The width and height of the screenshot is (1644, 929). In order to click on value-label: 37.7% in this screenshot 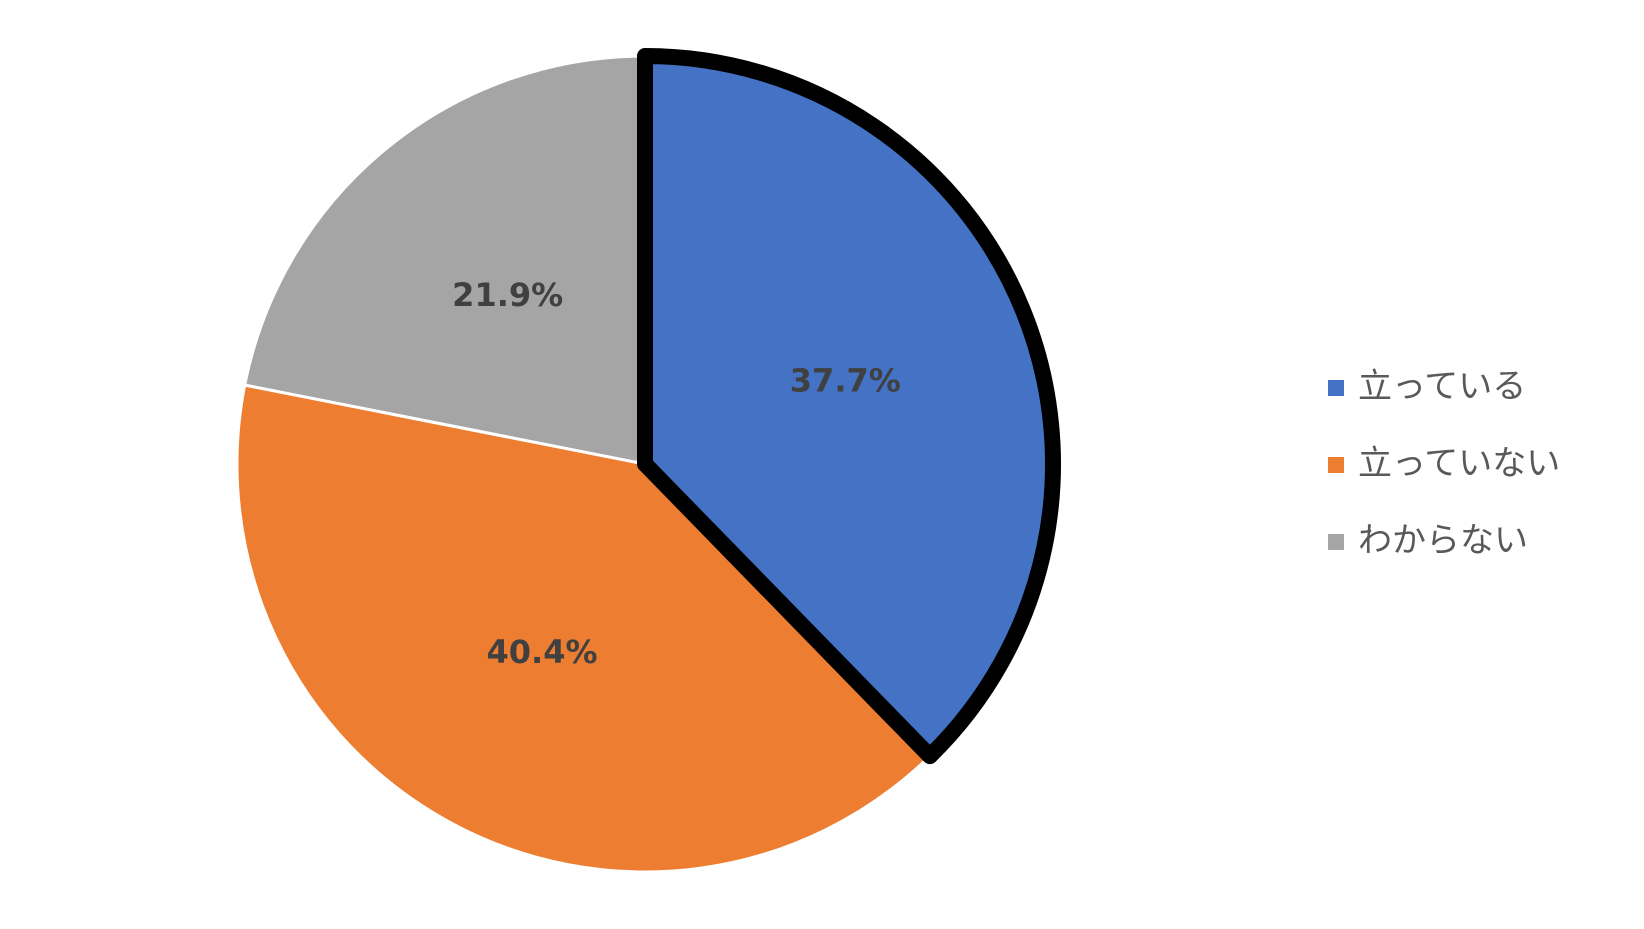, I will do `click(845, 381)`.